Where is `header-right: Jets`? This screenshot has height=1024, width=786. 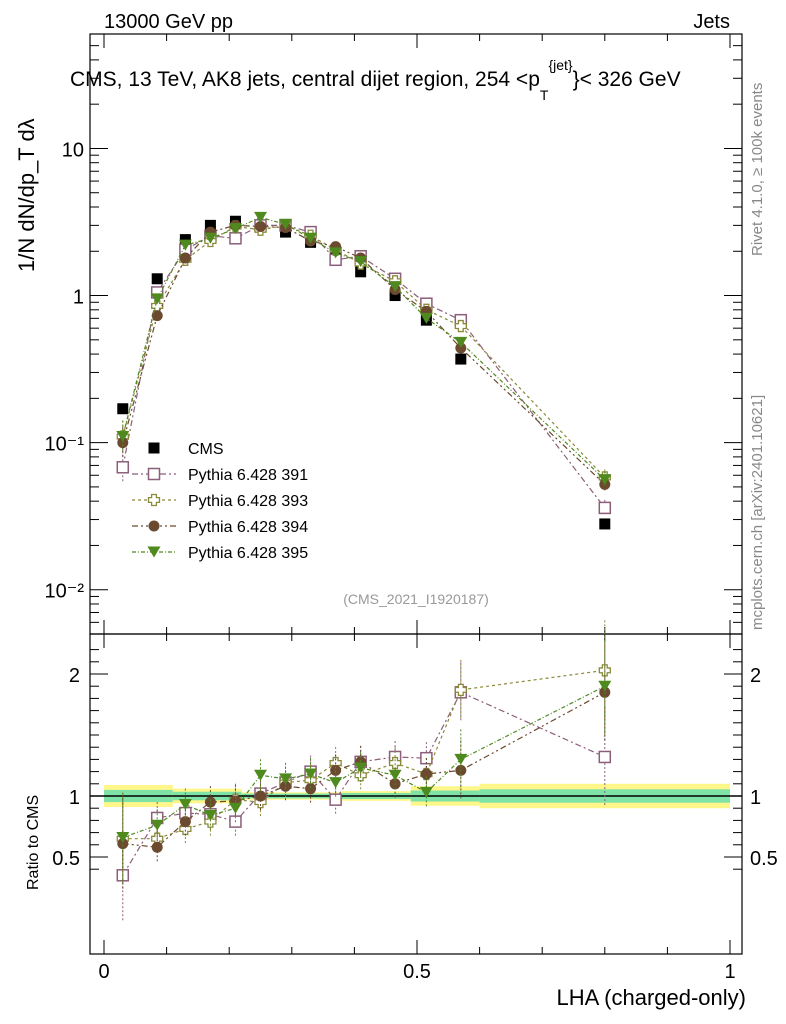
header-right: Jets is located at coordinates (711, 22).